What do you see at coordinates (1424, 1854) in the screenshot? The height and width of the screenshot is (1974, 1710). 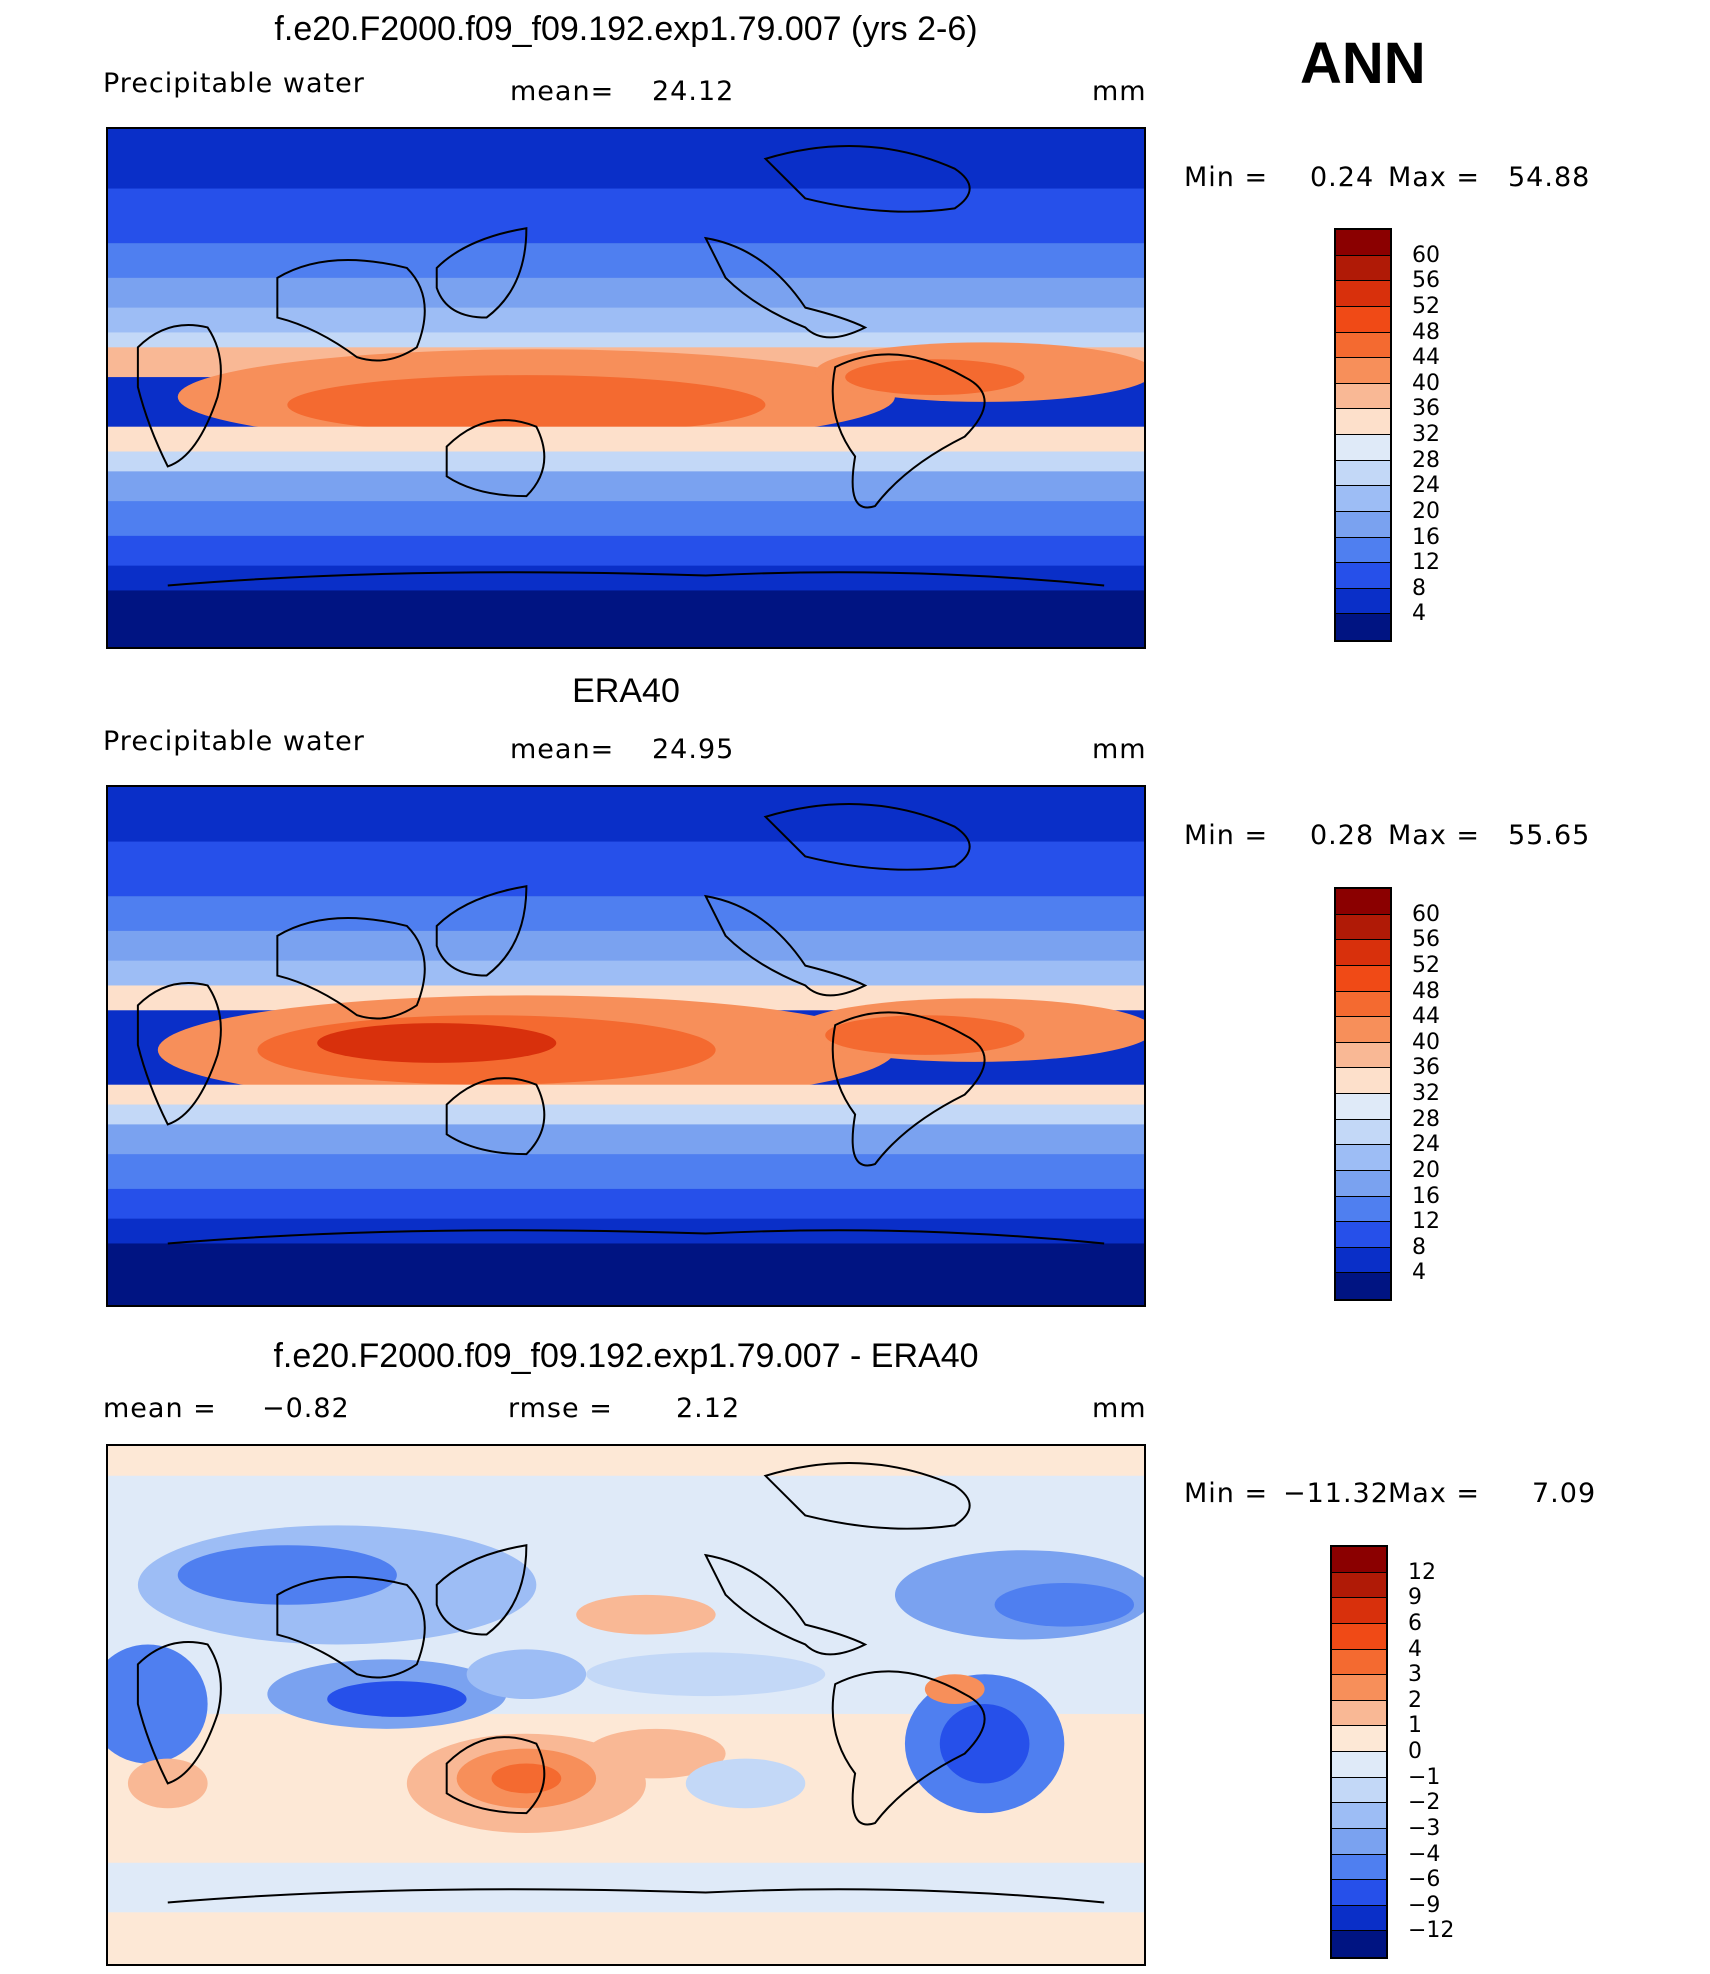 I see `panel3-colorbar-tick-label: −4` at bounding box center [1424, 1854].